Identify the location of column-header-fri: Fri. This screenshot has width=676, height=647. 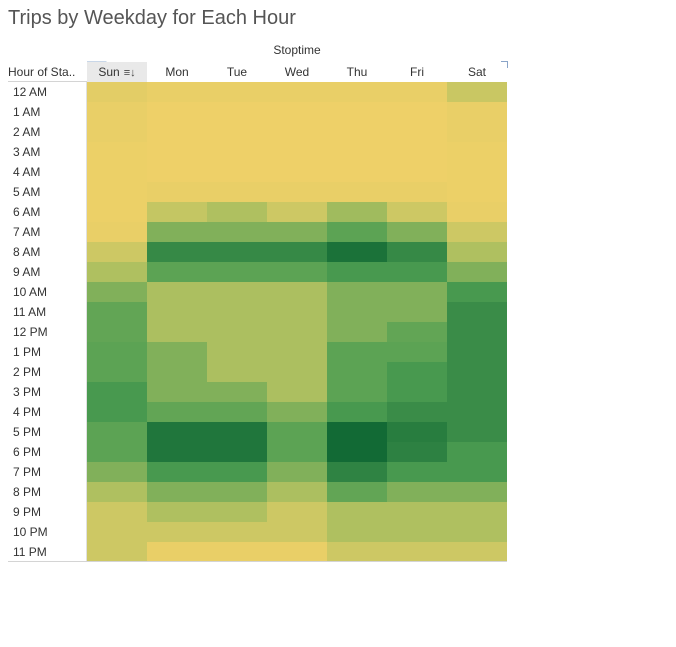
(417, 72).